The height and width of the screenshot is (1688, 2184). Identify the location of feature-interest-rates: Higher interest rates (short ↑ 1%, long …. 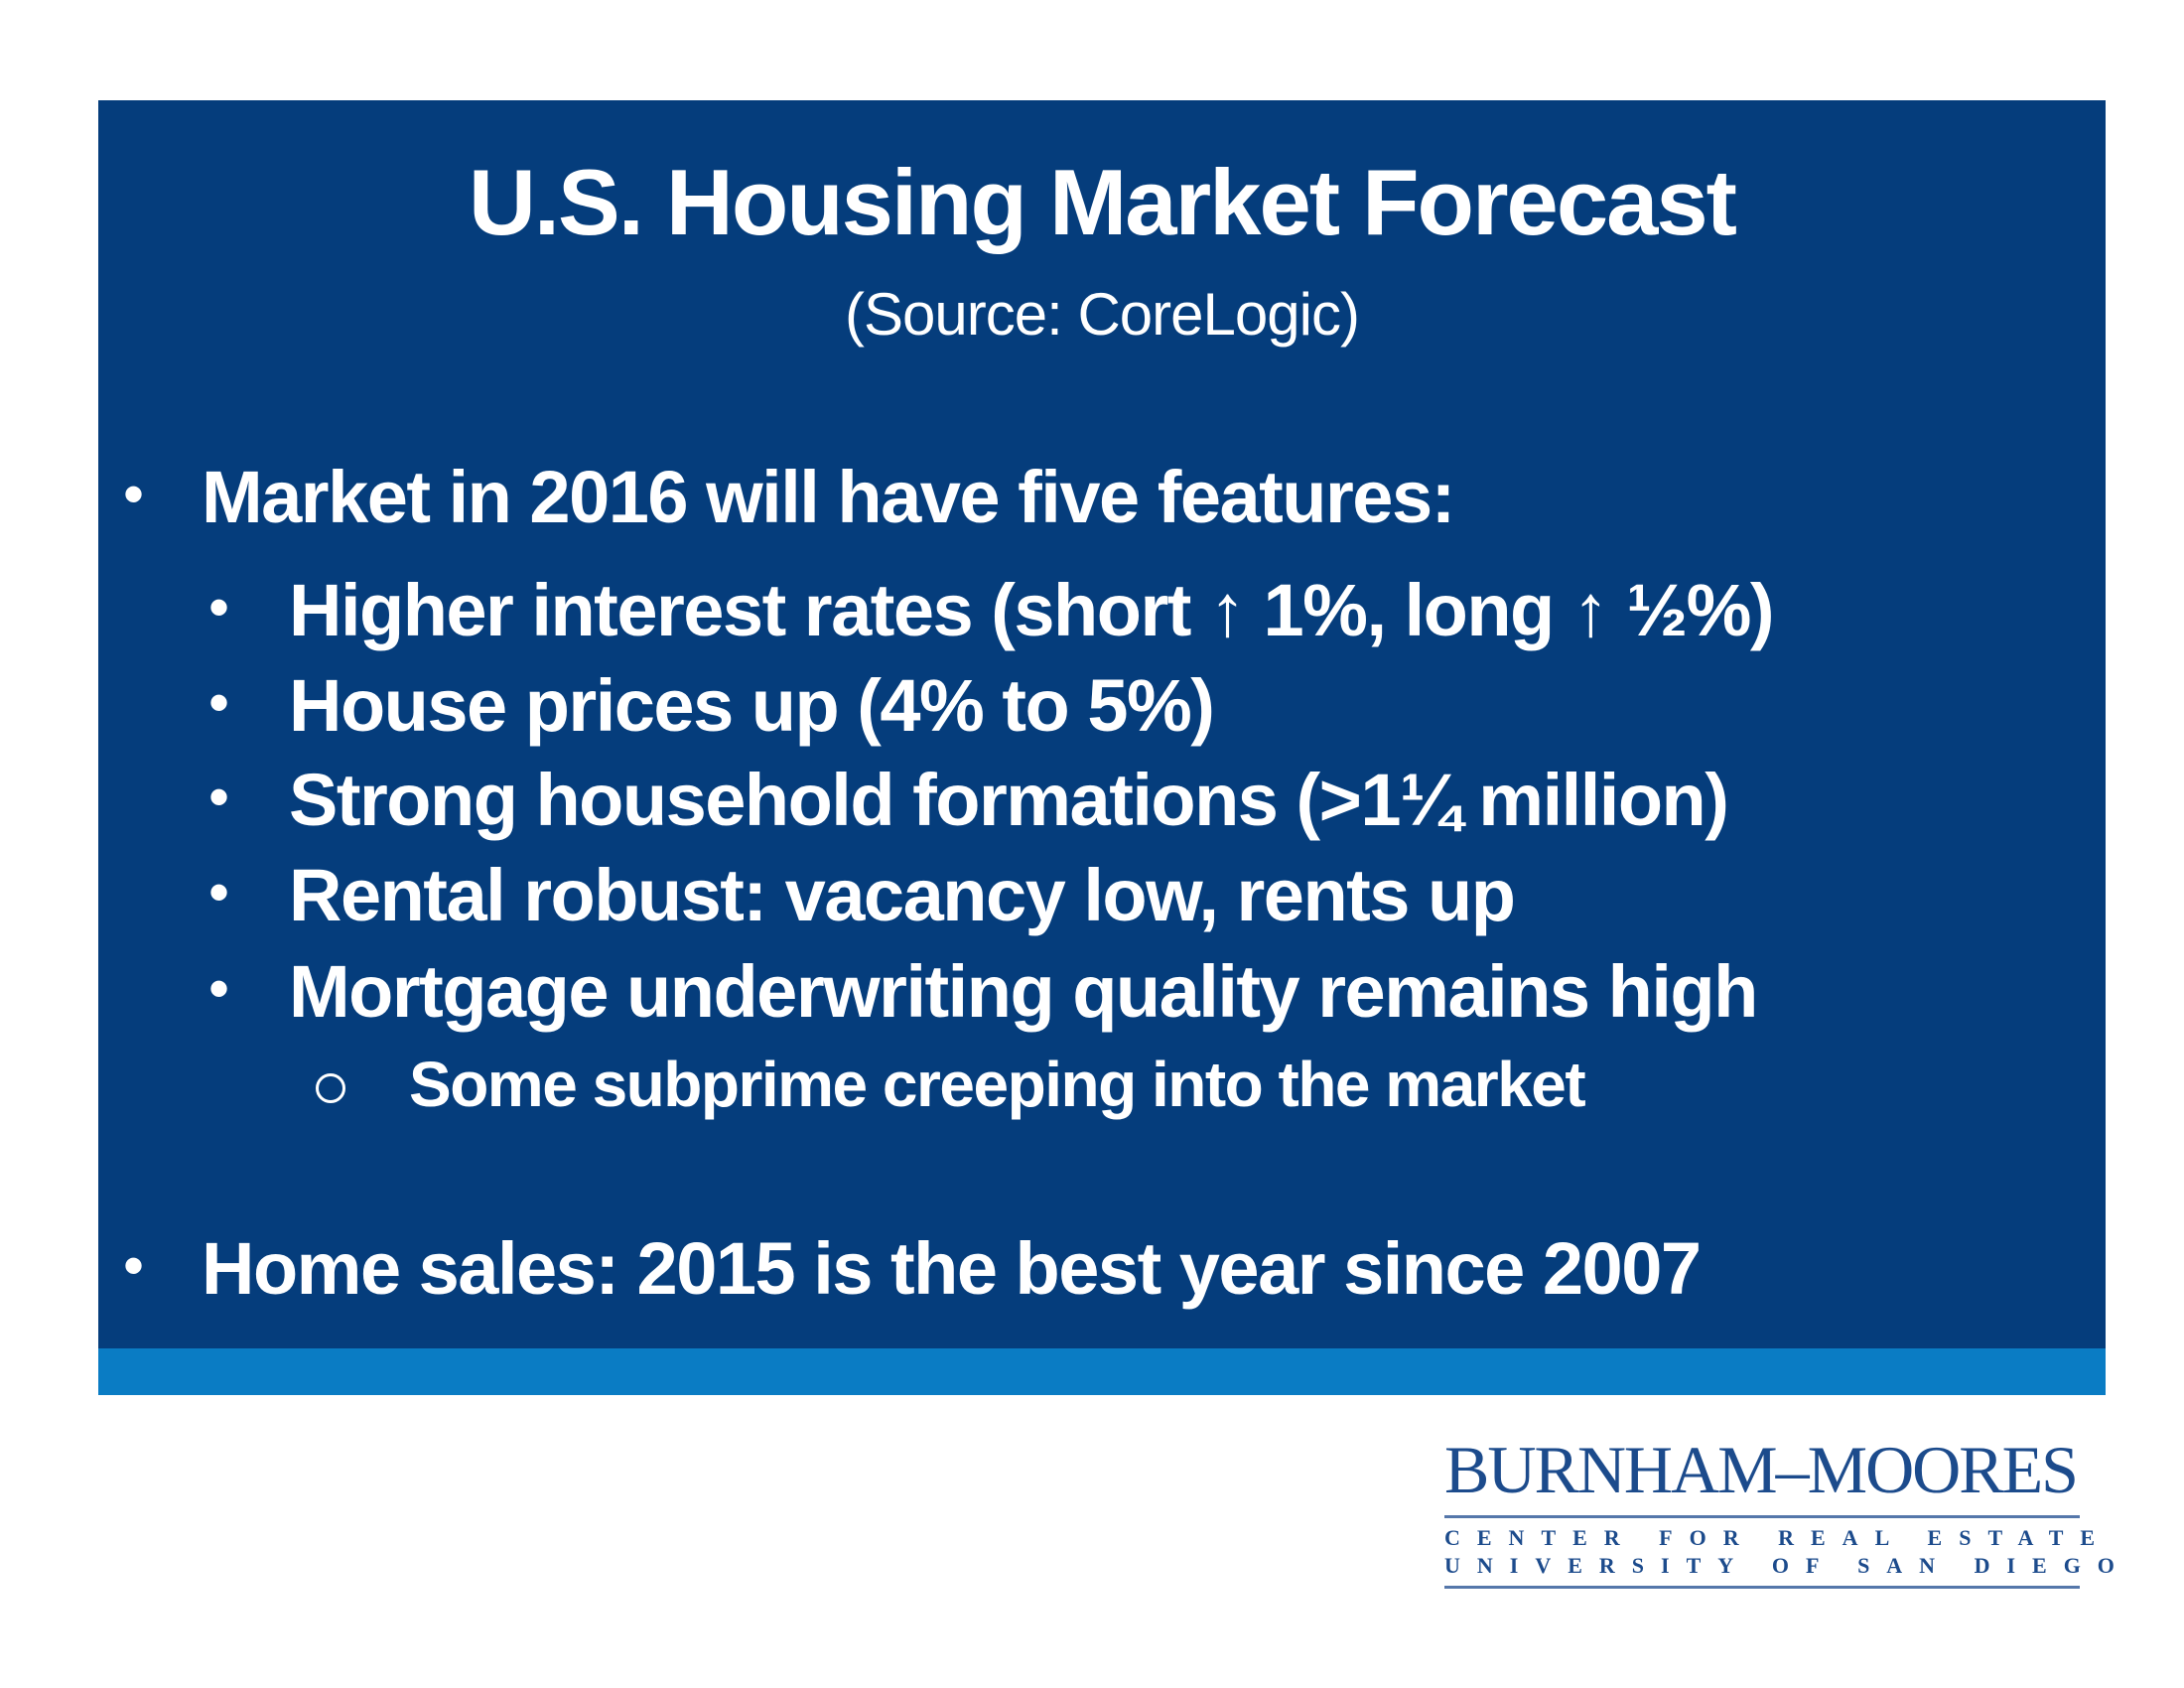
(1032, 610).